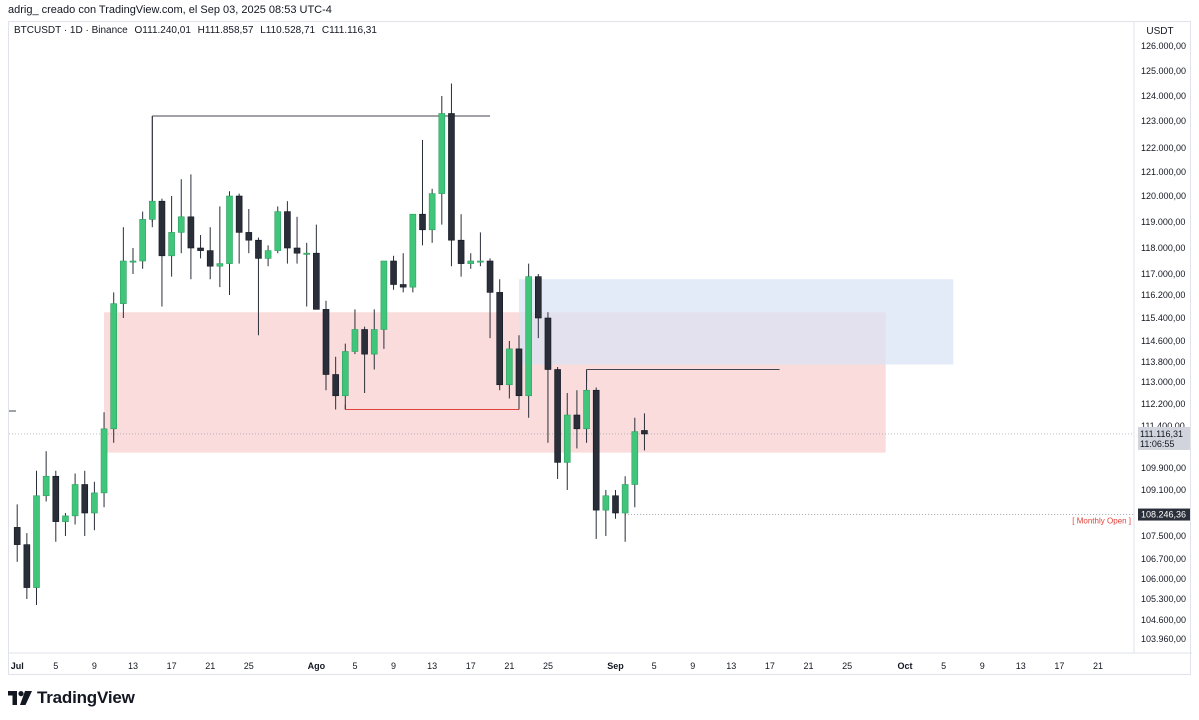  I want to click on last-price-value: 111.116,31, so click(1161, 434).